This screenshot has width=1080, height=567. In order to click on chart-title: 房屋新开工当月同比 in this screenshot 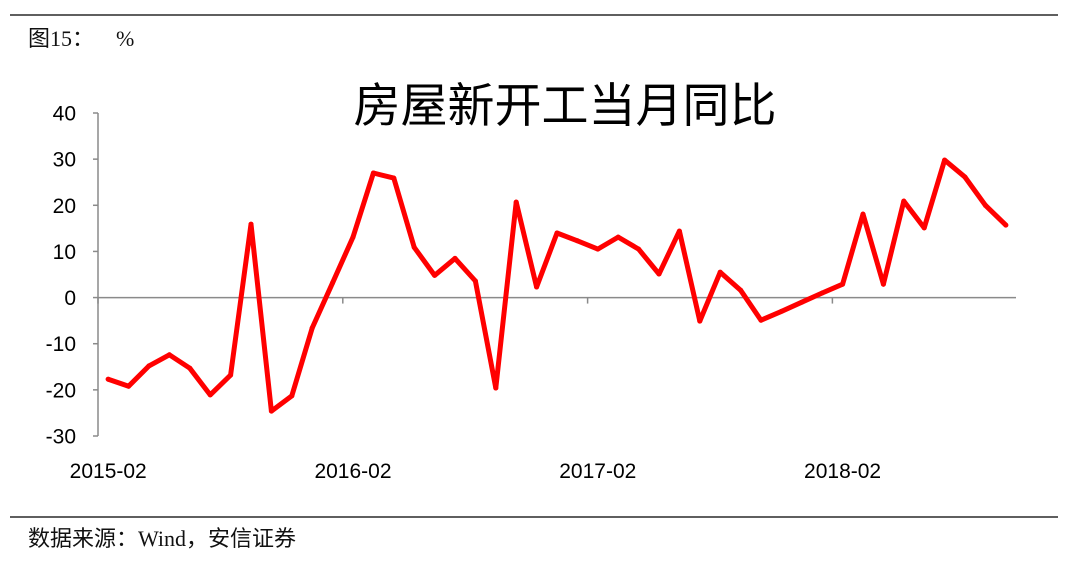, I will do `click(565, 105)`.